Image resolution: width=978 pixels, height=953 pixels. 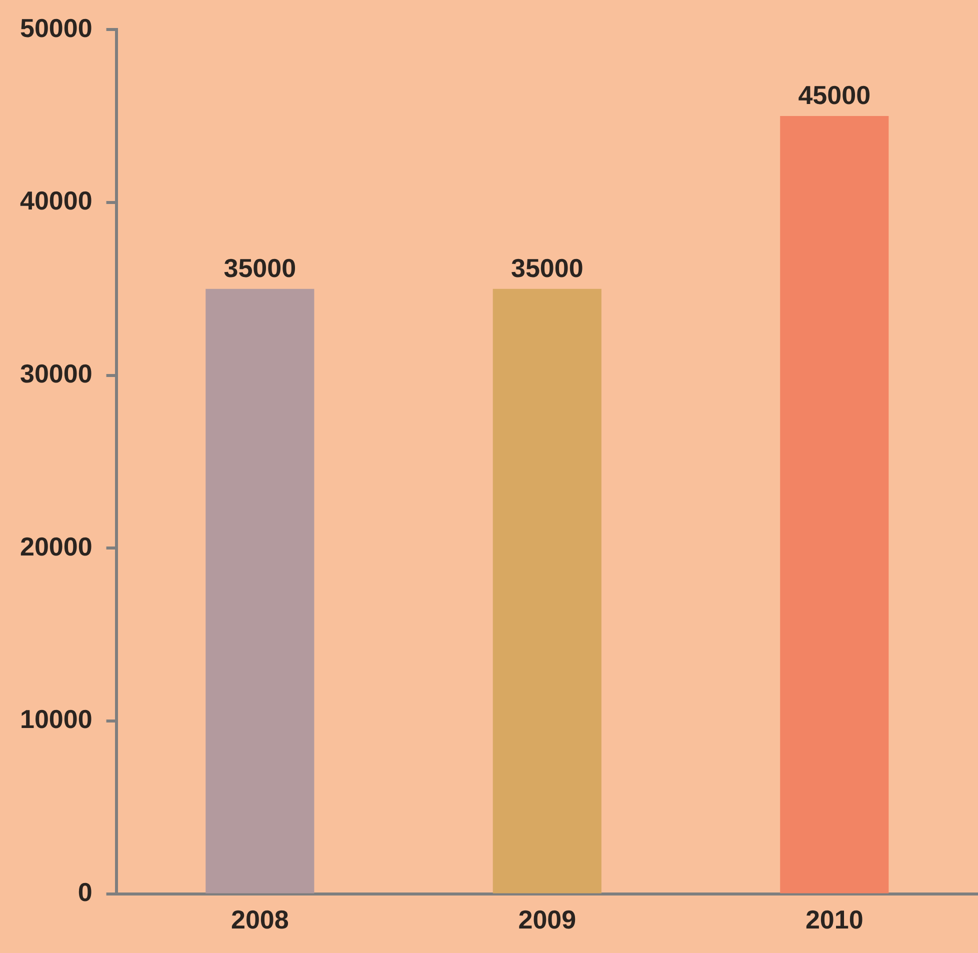 What do you see at coordinates (547, 919) in the screenshot?
I see `x-tick-label: 2009` at bounding box center [547, 919].